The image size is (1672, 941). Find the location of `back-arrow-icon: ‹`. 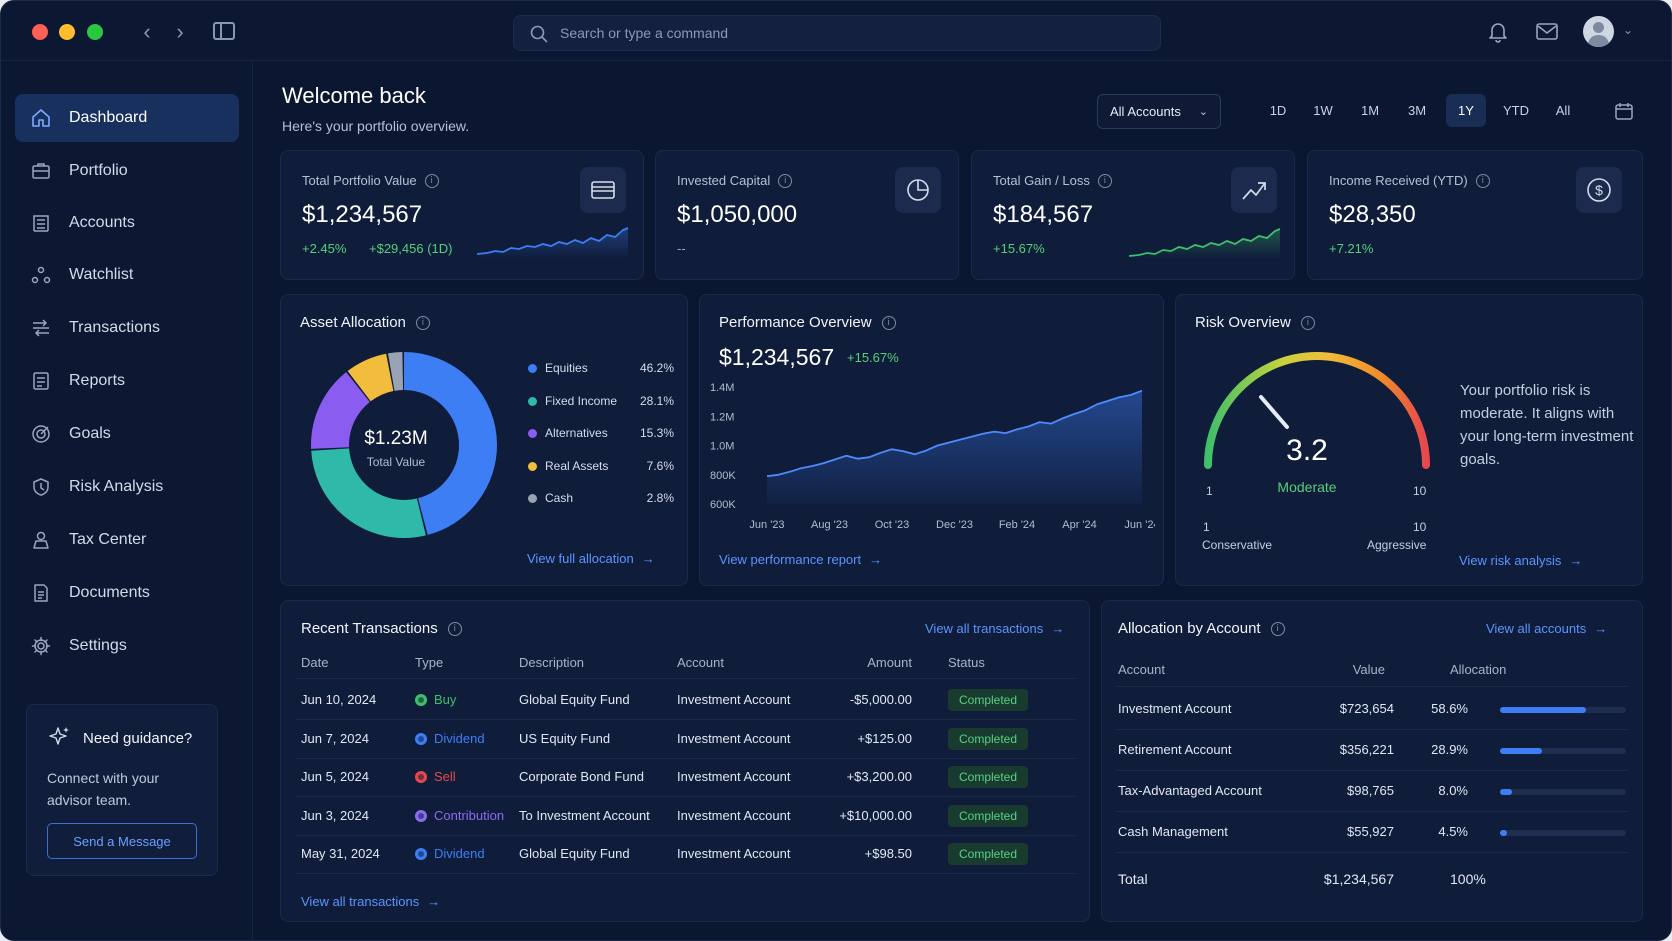

back-arrow-icon: ‹ is located at coordinates (147, 31).